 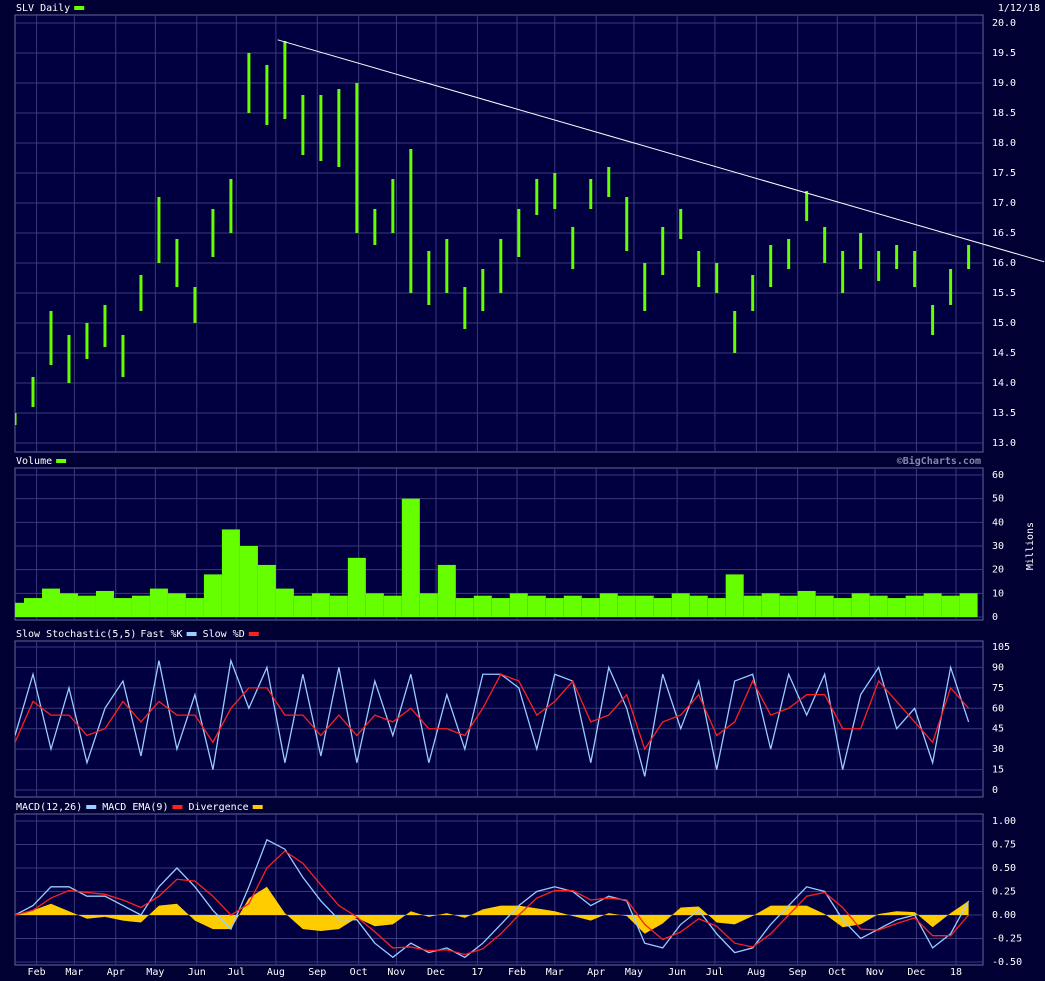 I want to click on y-tick-label: 13.5, so click(x=1004, y=413).